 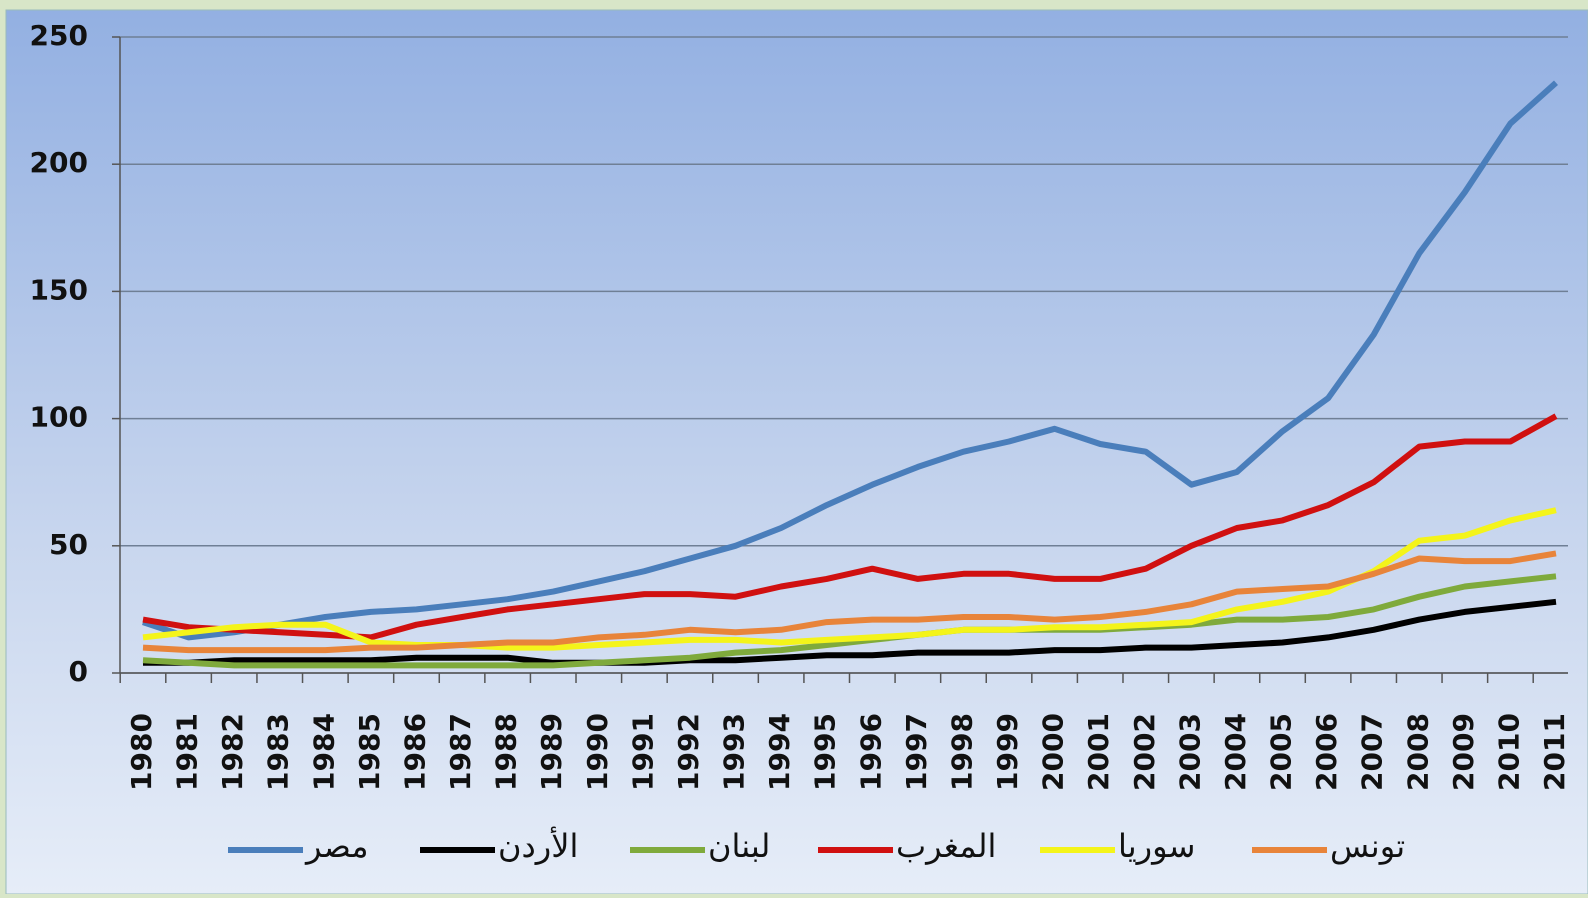 I want to click on x-tick-label: 2003, so click(x=1189, y=752).